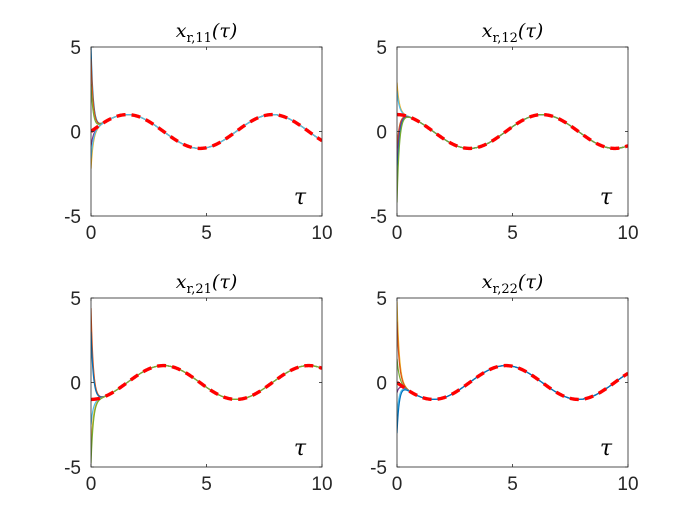 The image size is (698, 523). I want to click on subplot-title: xr,12(τ), so click(513, 33).